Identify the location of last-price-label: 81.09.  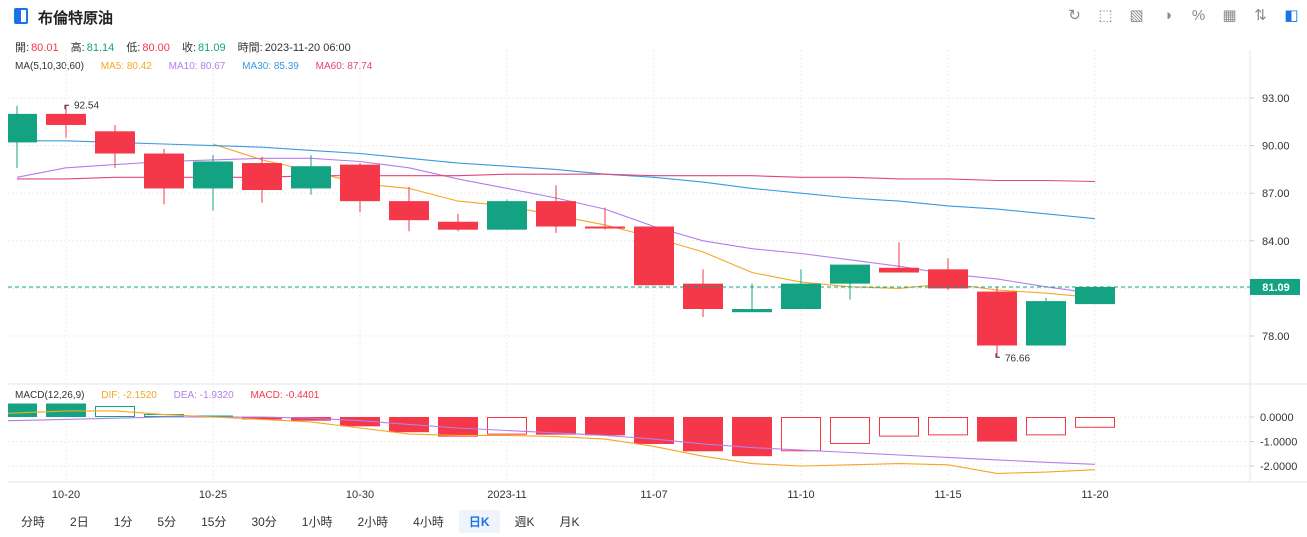
(1276, 288).